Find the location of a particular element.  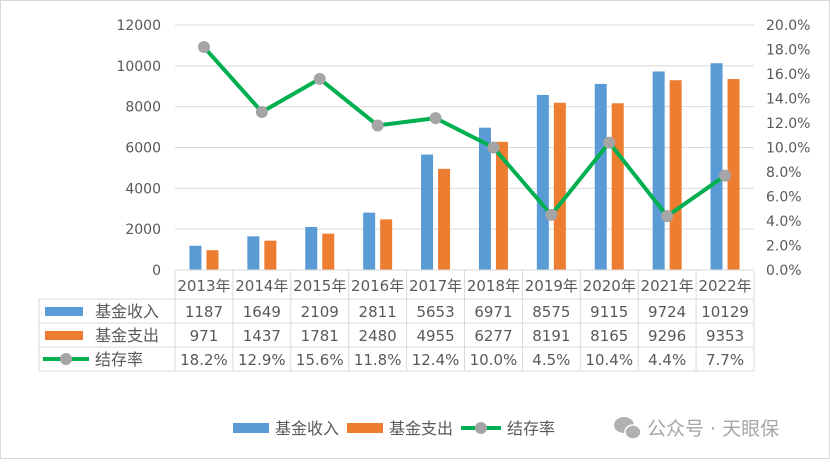

x-category-label: 2017年 is located at coordinates (435, 286).